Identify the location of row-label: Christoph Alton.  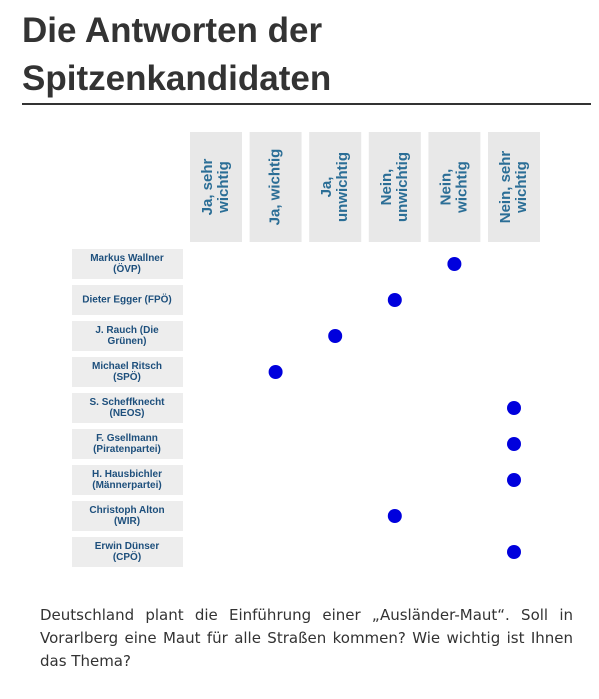
(126, 510).